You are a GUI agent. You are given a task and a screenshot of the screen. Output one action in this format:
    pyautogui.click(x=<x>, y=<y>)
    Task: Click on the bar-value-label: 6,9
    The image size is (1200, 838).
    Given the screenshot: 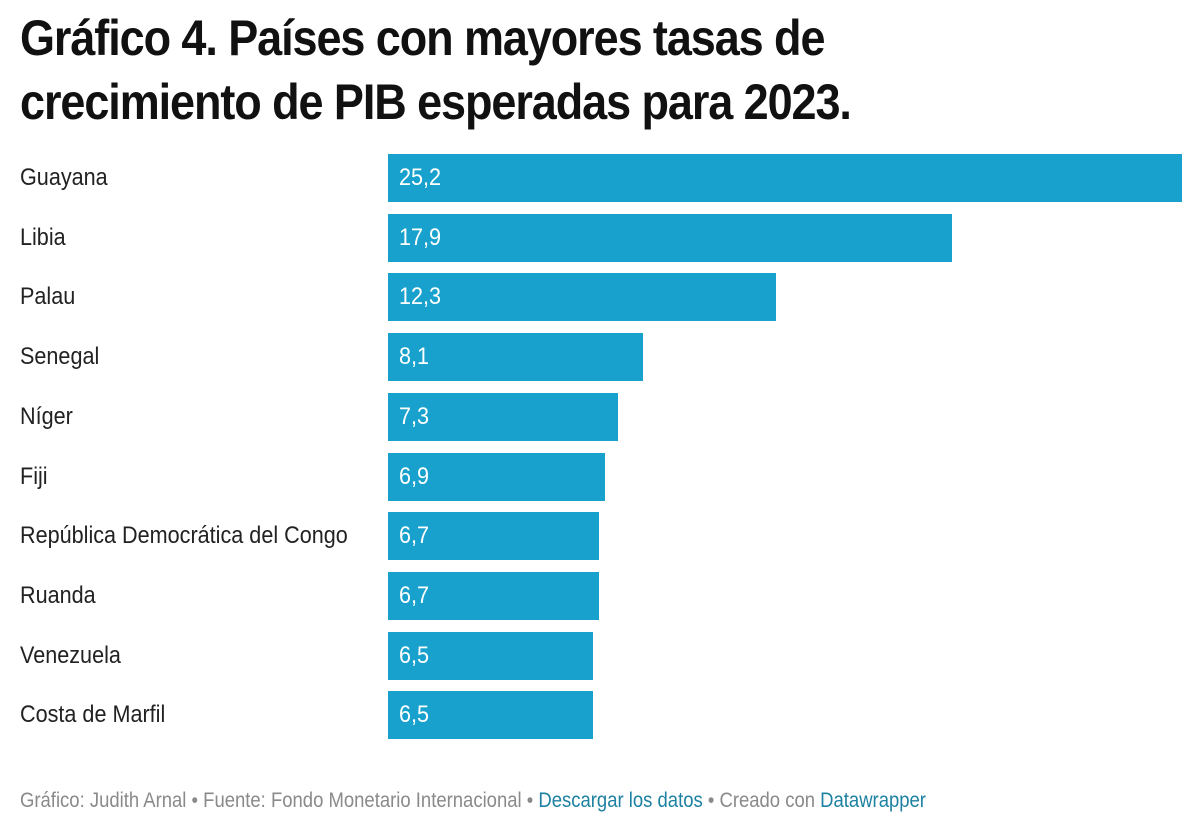 What is the action you would take?
    pyautogui.click(x=414, y=476)
    